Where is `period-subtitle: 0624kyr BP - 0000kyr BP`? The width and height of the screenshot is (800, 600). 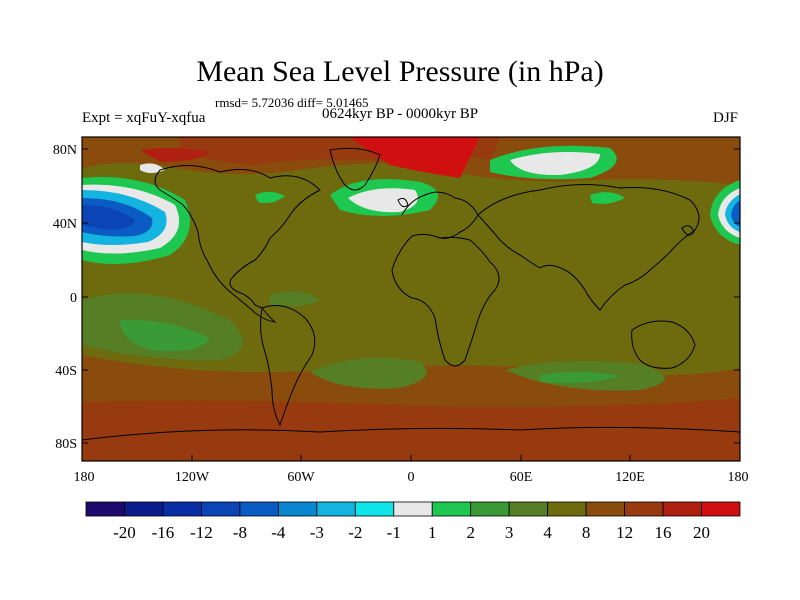 period-subtitle: 0624kyr BP - 0000kyr BP is located at coordinates (400, 114).